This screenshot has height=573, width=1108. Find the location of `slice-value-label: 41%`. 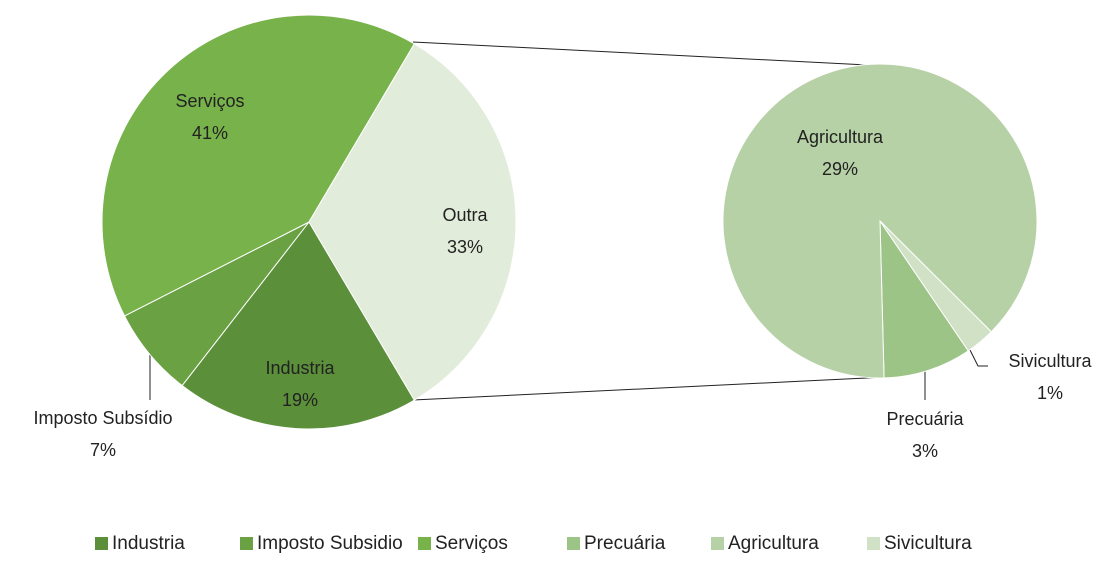

slice-value-label: 41% is located at coordinates (210, 133).